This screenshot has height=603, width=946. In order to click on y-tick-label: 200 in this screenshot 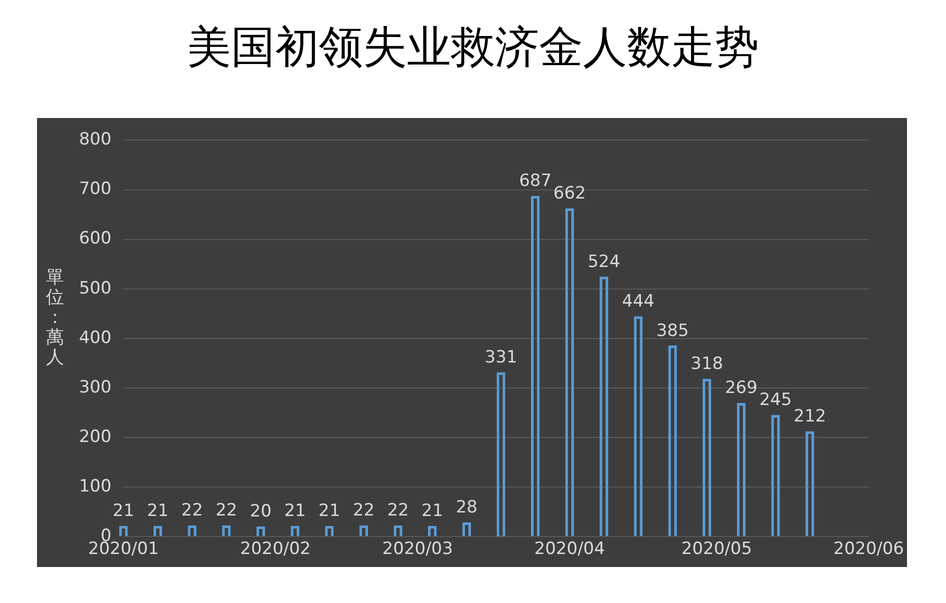, I will do `click(95, 436)`.